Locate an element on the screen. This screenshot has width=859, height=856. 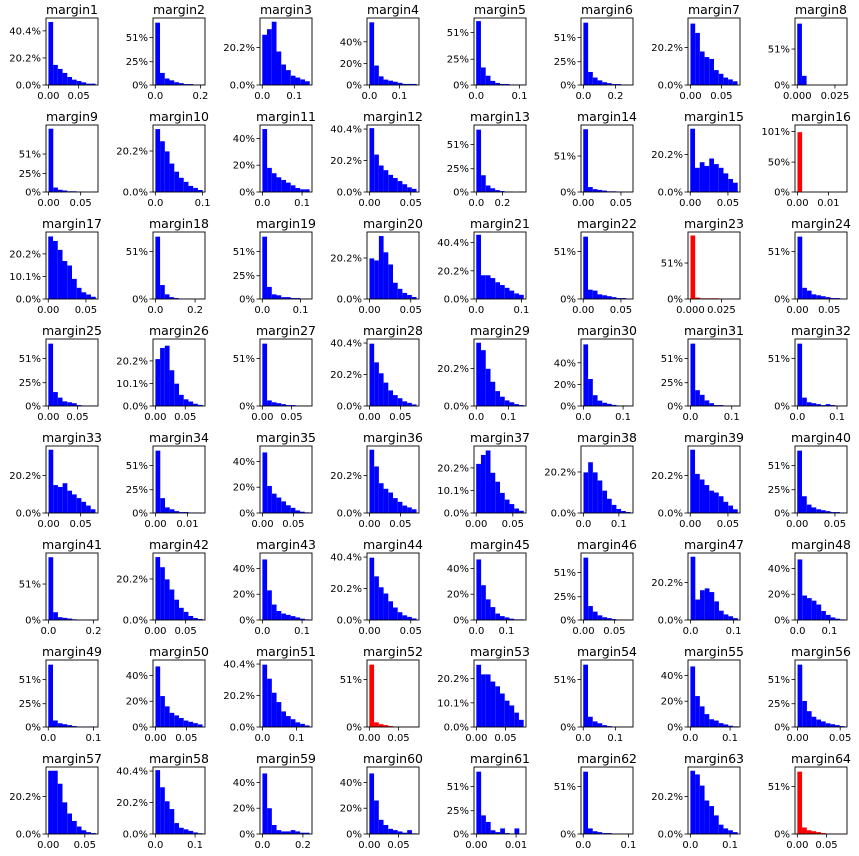
y-tick-label: 40% is located at coordinates (672, 676).